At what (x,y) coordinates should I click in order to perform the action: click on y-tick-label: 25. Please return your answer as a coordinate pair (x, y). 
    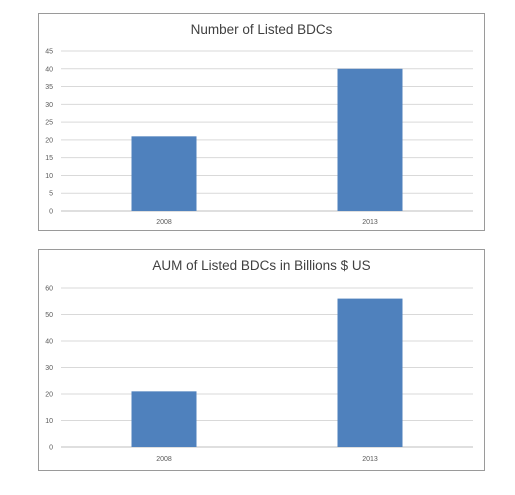
    Looking at the image, I should click on (49, 123).